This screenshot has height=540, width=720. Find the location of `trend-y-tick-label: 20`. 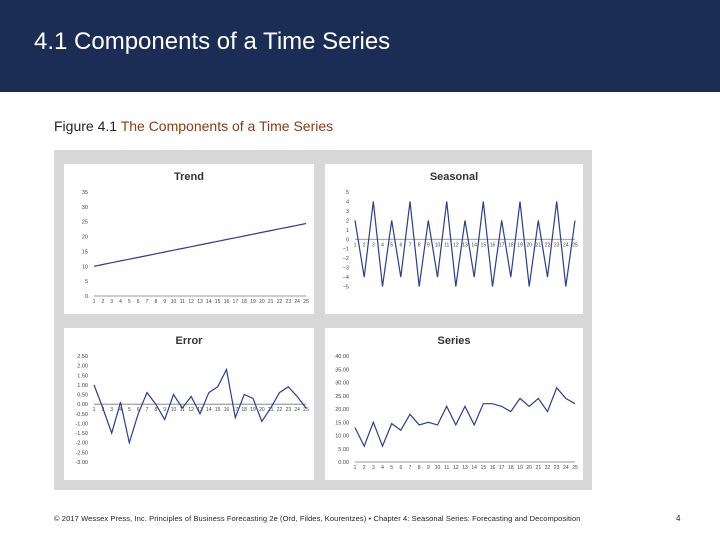

trend-y-tick-label: 20 is located at coordinates (85, 238).